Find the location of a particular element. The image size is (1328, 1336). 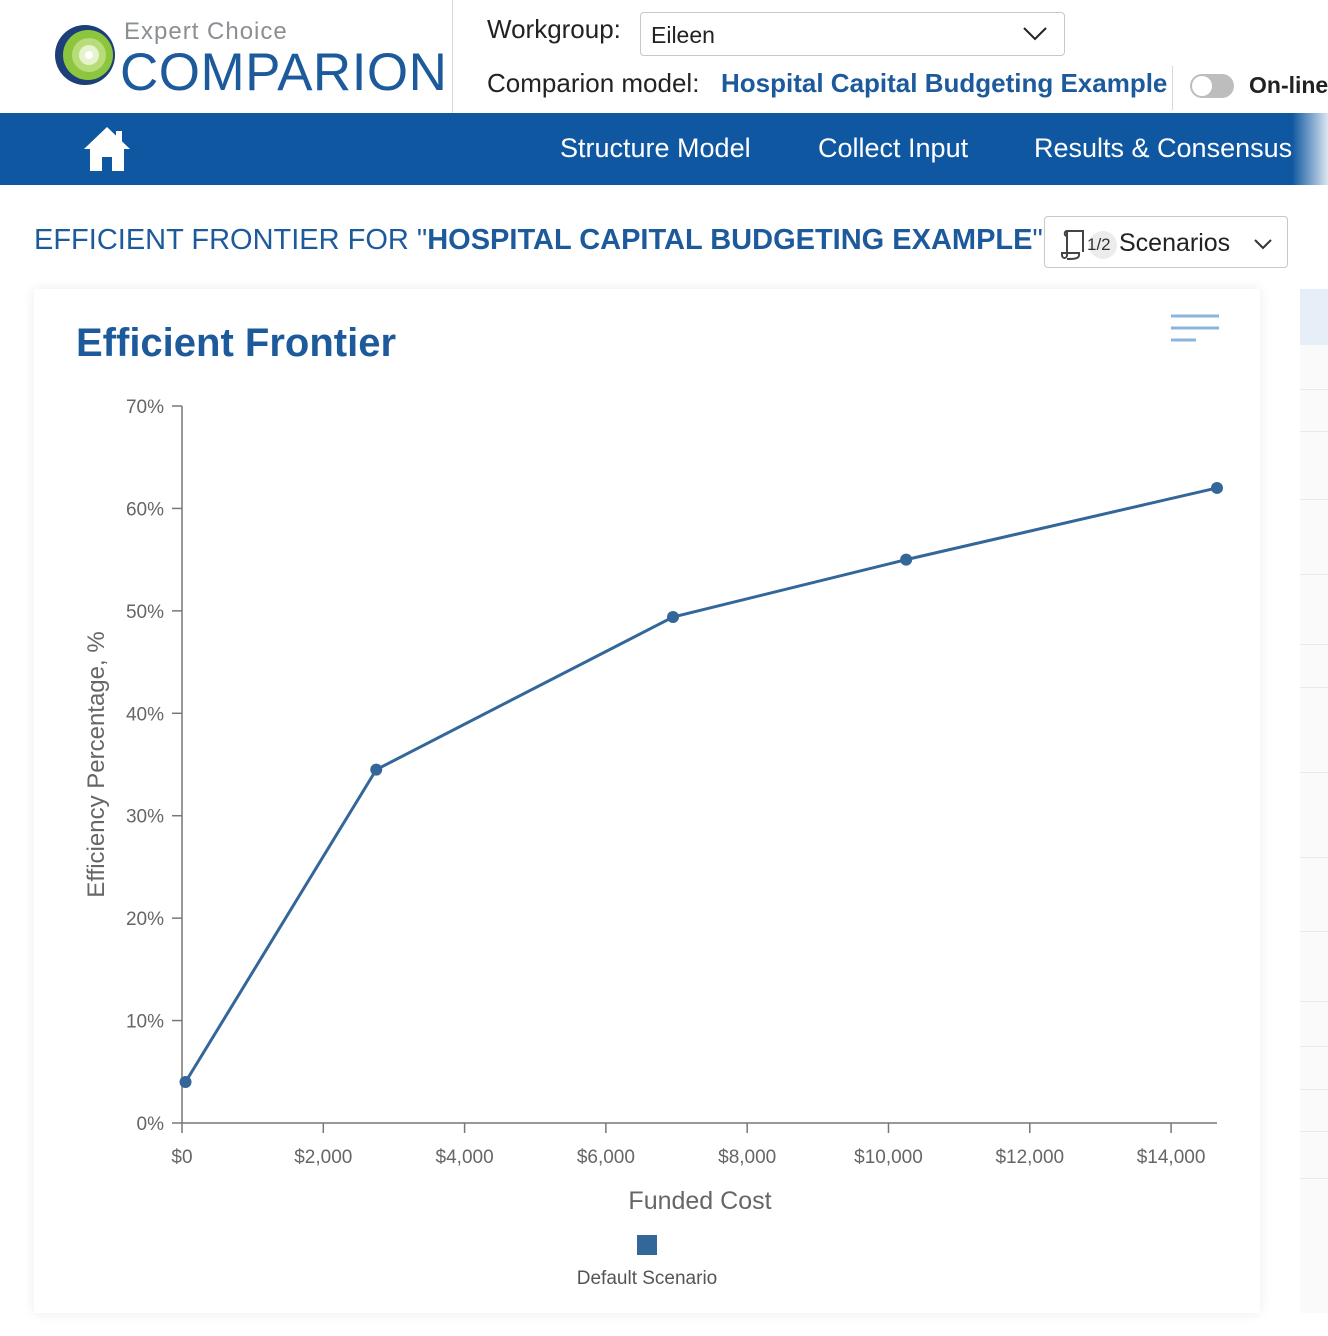

scenario-count: 1/2 is located at coordinates (1099, 244).